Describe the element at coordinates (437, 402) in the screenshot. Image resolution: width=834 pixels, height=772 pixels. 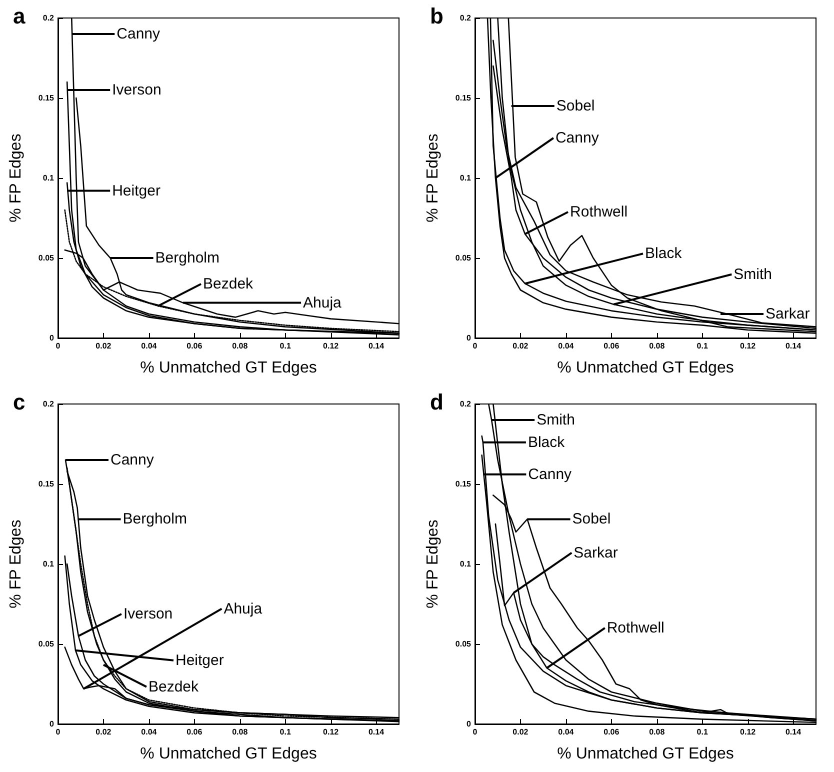
I see `chart-title: d` at that location.